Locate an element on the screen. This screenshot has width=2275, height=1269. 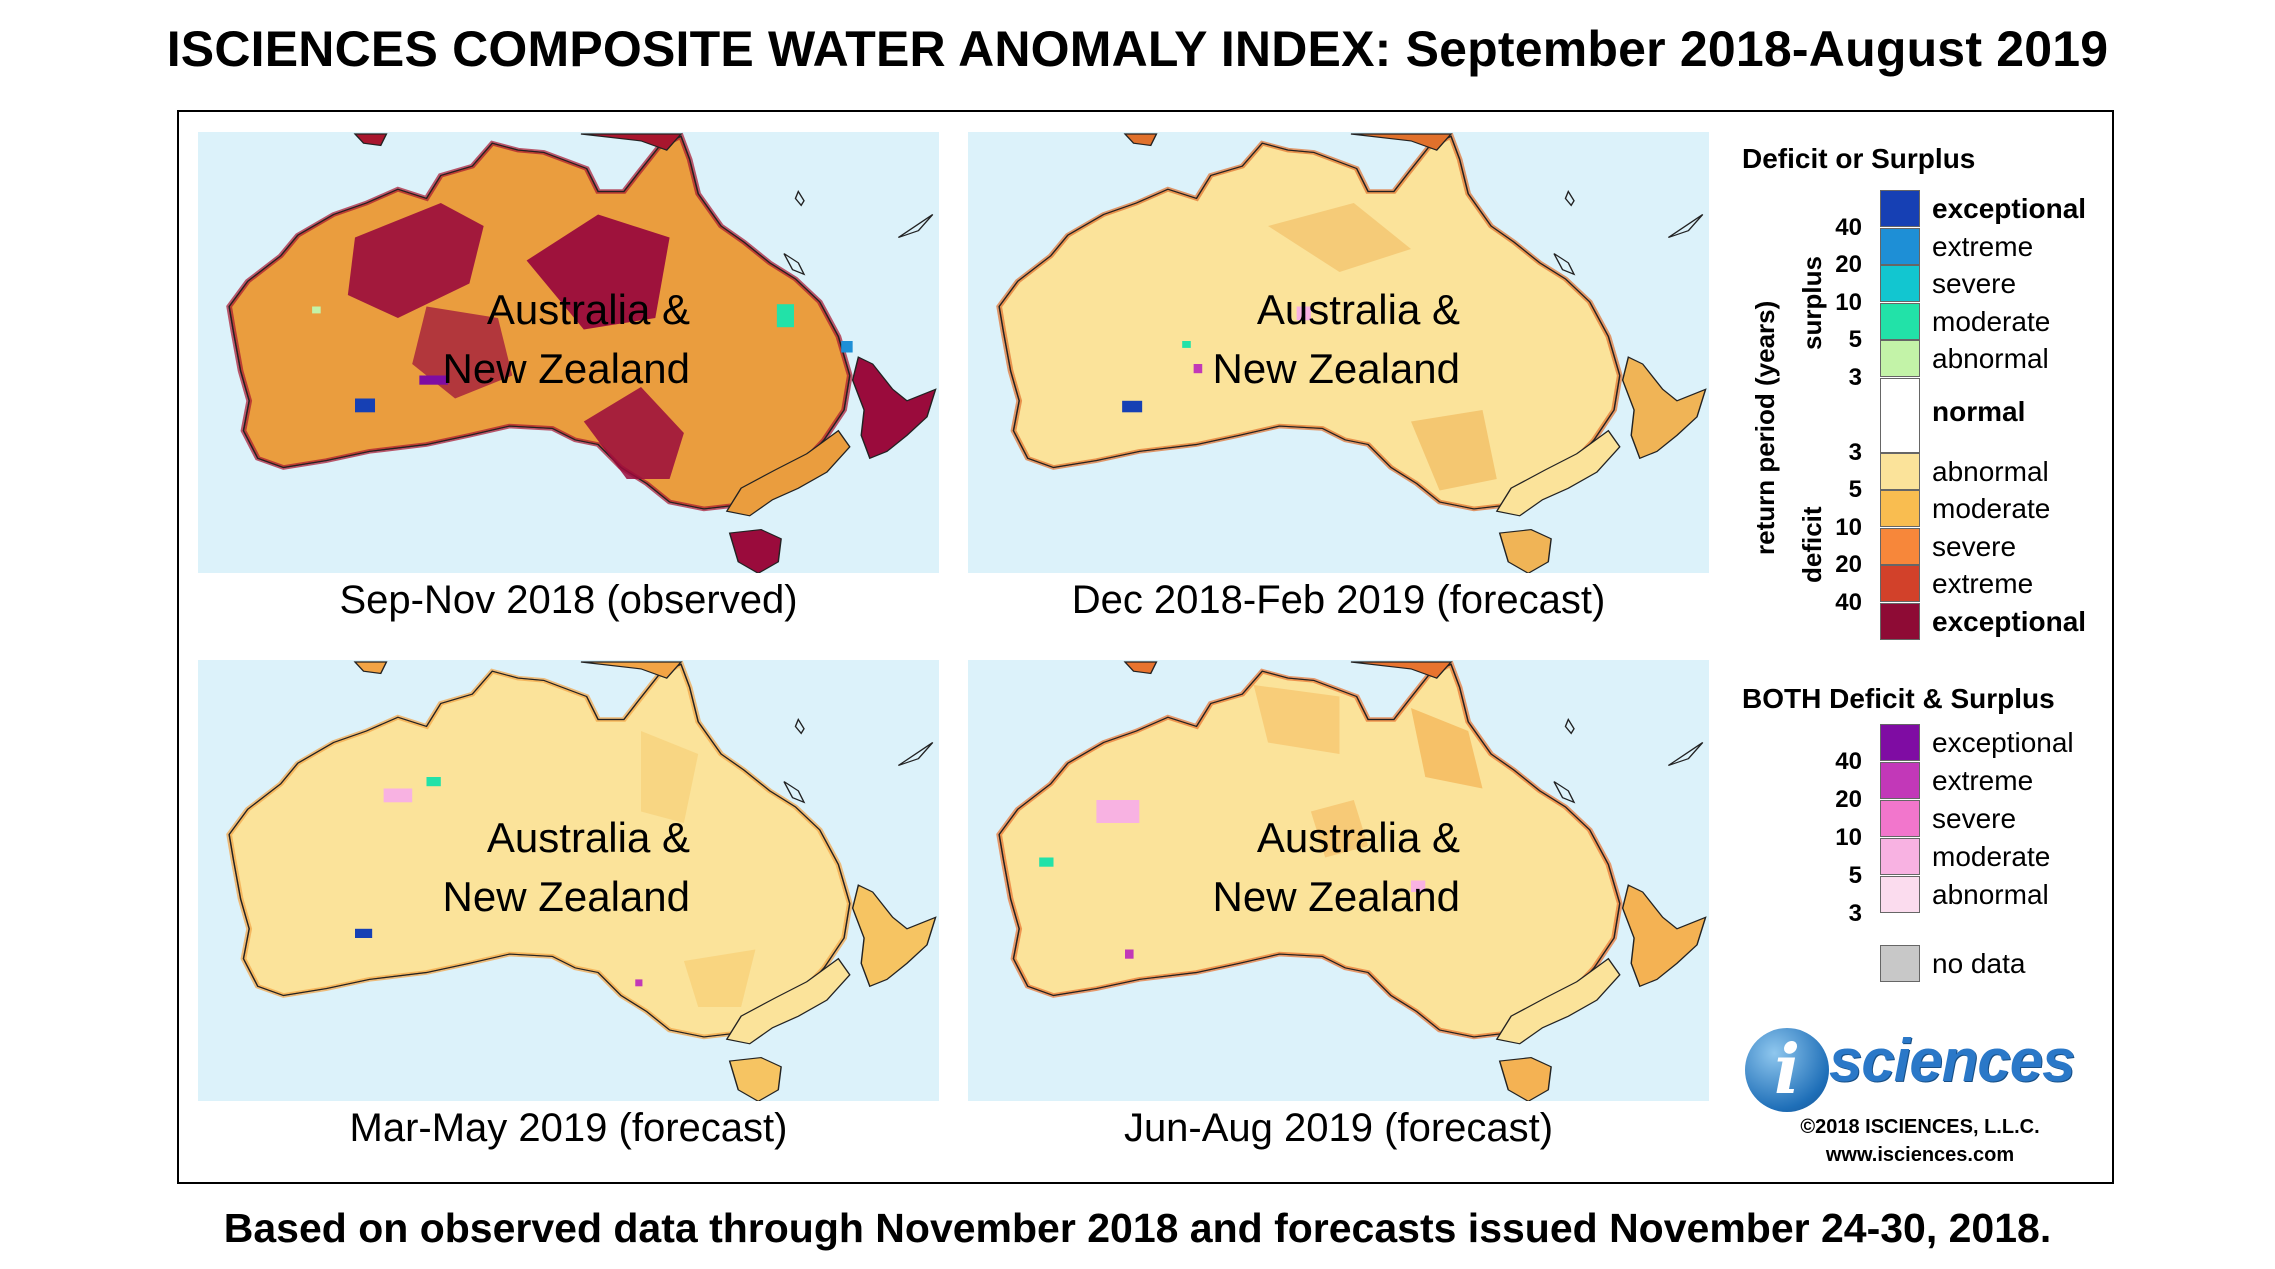
legend-swatch-both-extreme is located at coordinates (1900, 780).